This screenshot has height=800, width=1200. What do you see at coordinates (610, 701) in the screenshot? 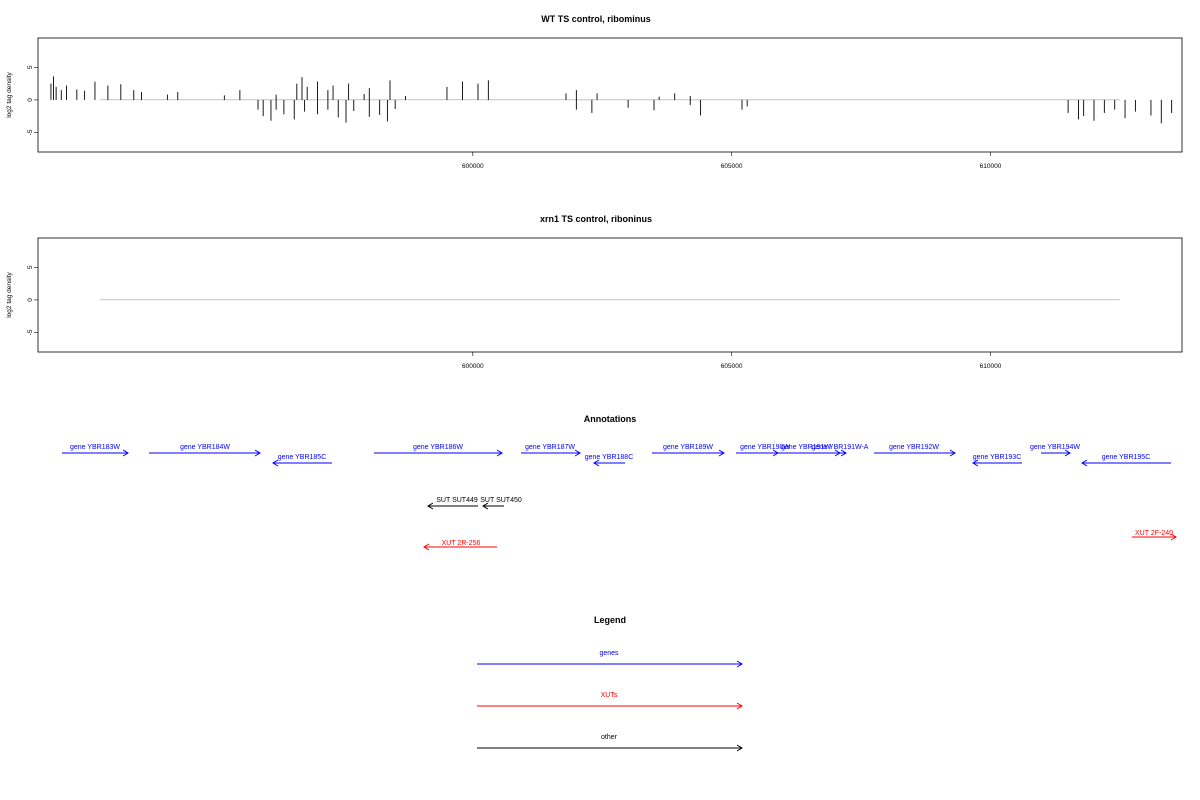
I see `legend-items: genes XUTs other` at bounding box center [610, 701].